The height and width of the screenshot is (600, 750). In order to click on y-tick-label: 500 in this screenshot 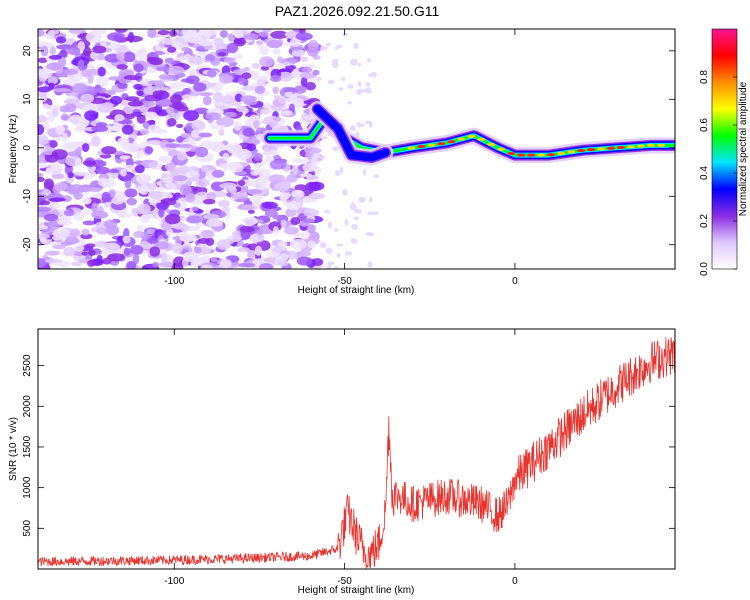, I will do `click(27, 528)`.